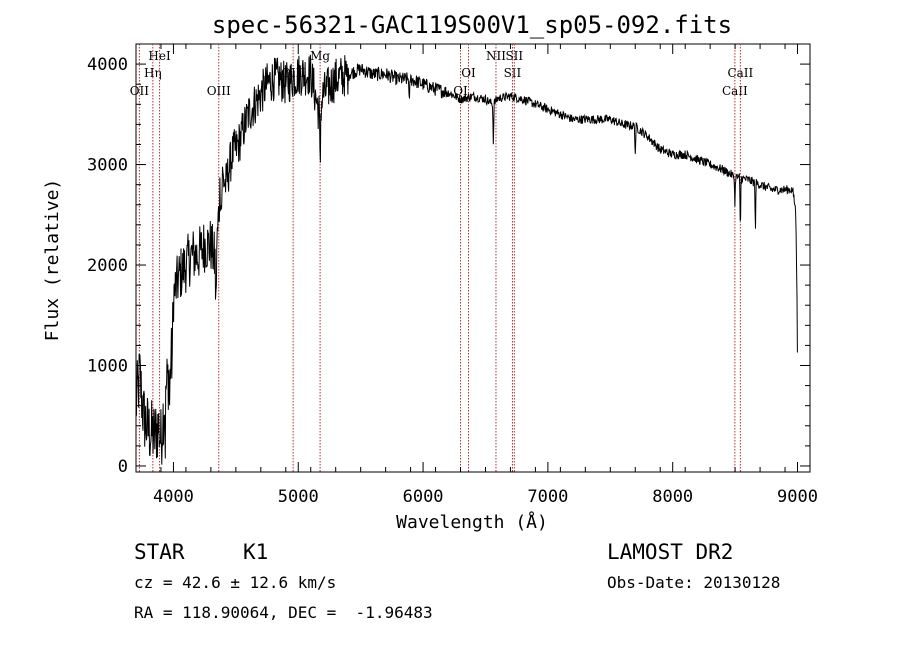 This screenshot has width=900, height=649. What do you see at coordinates (670, 552) in the screenshot?
I see `survey-name: LAMOST DR2` at bounding box center [670, 552].